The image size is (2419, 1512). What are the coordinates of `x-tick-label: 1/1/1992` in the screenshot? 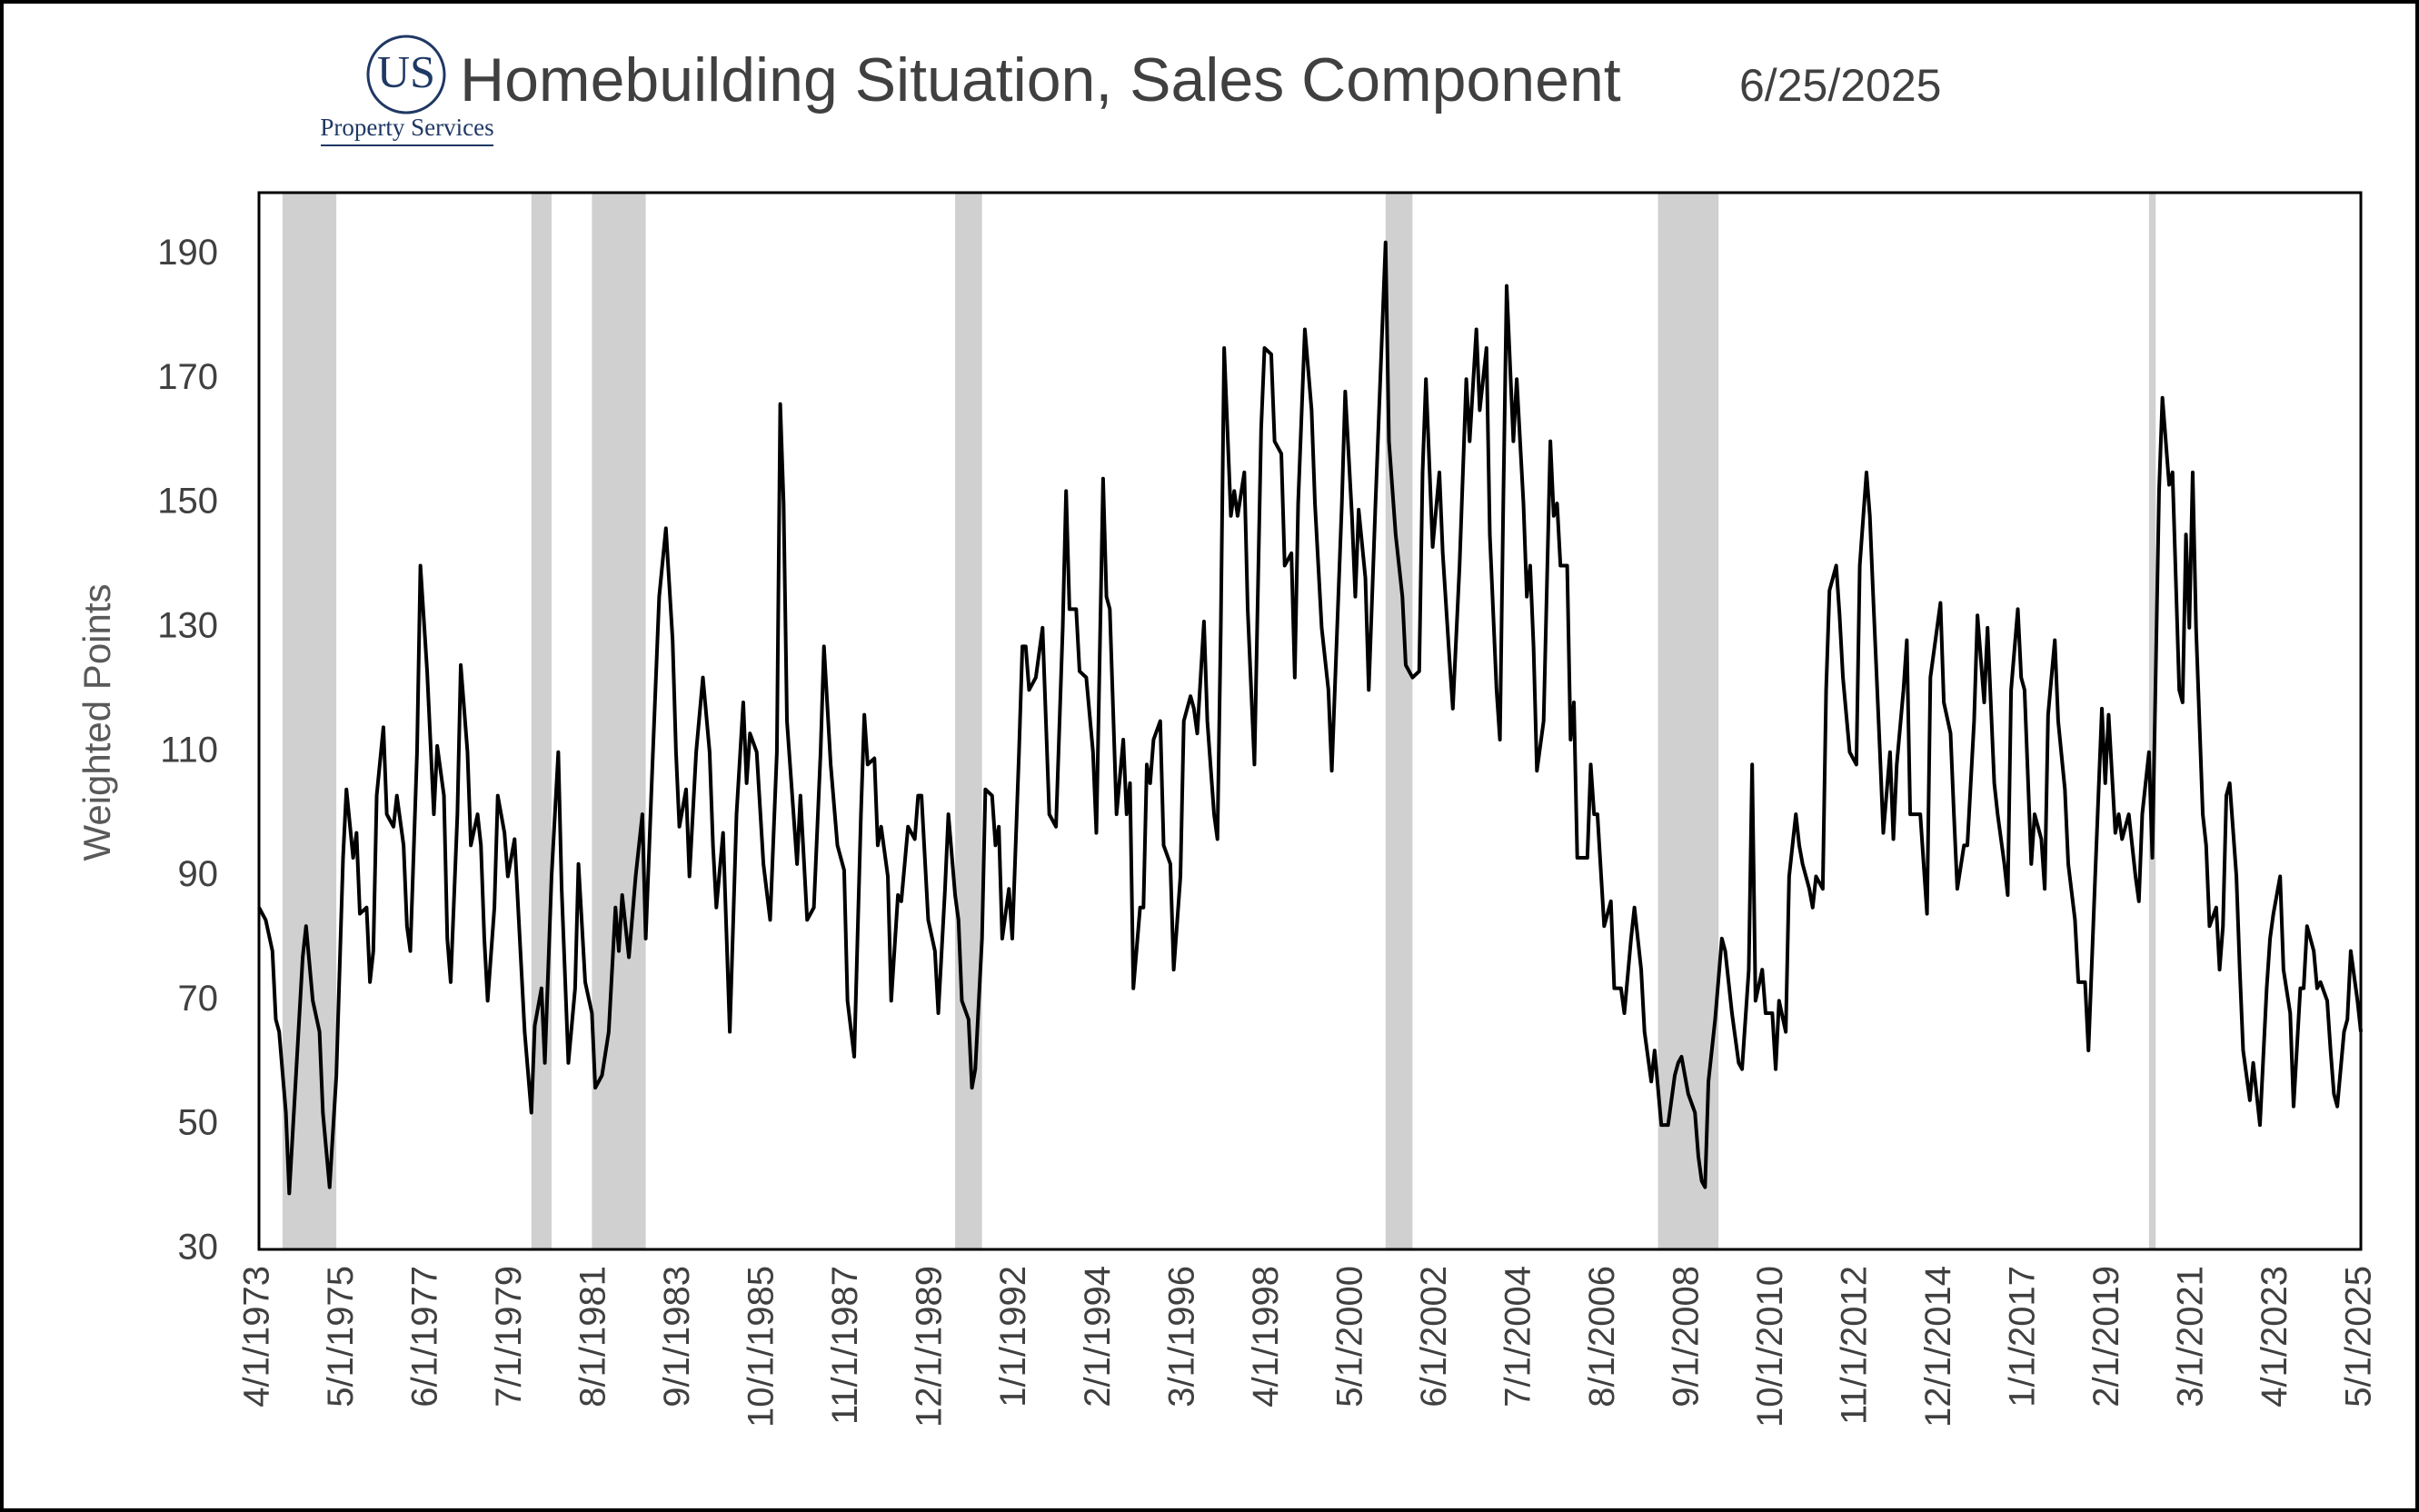 It's located at (1013, 1337).